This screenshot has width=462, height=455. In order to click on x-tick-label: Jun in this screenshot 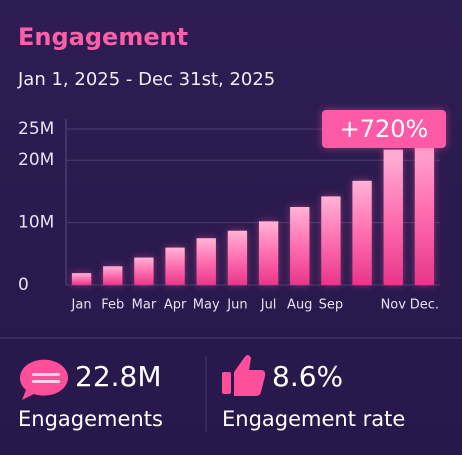, I will do `click(236, 305)`.